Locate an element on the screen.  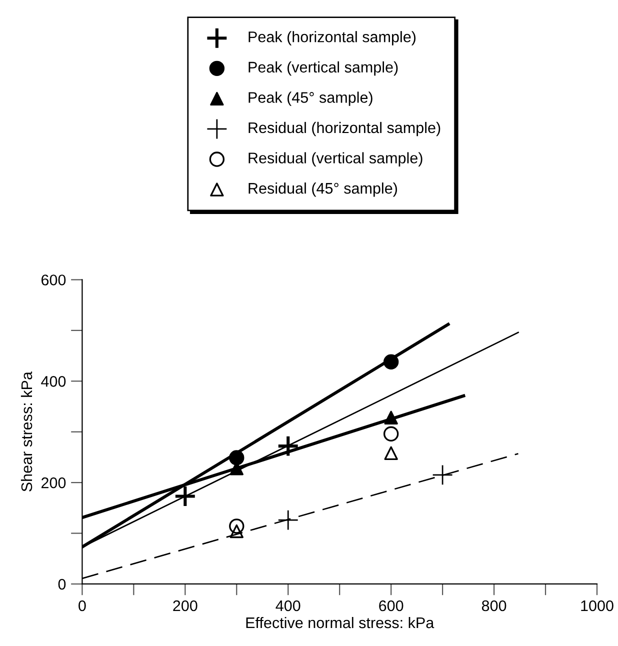
y-tick-label: 200 is located at coordinates (54, 482).